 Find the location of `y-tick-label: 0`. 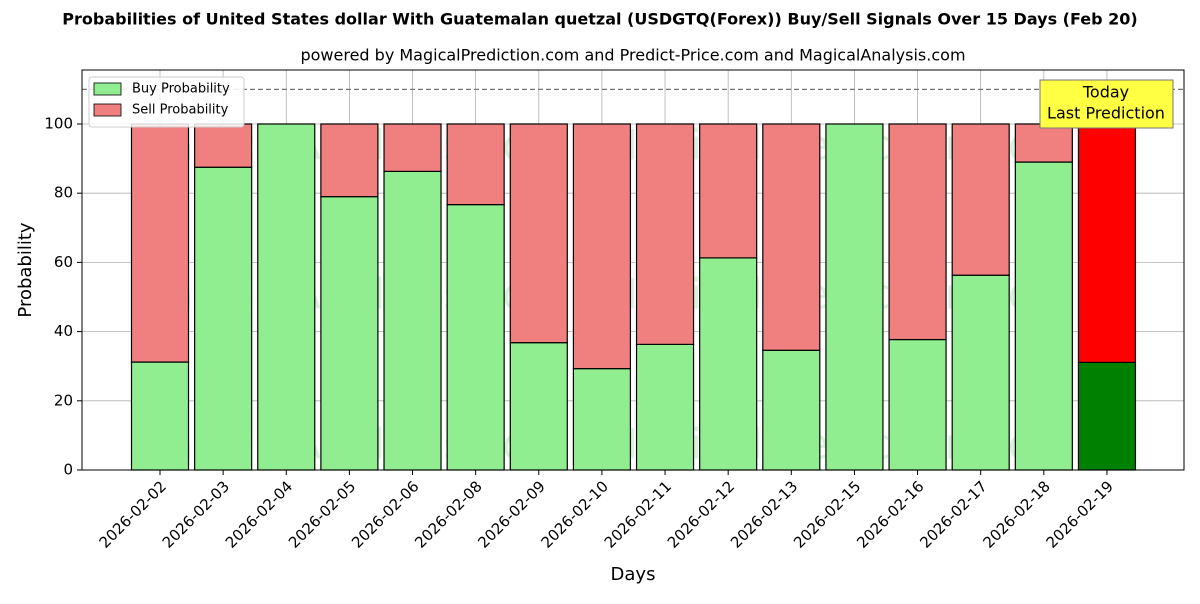

y-tick-label: 0 is located at coordinates (68, 470).